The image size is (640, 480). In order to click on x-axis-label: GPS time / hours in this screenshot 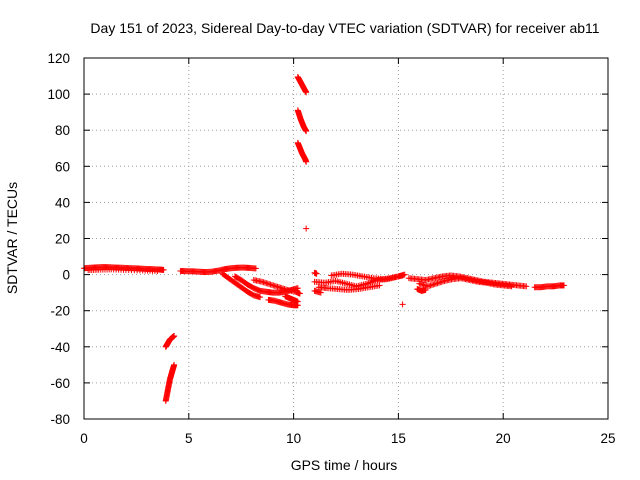, I will do `click(344, 465)`.